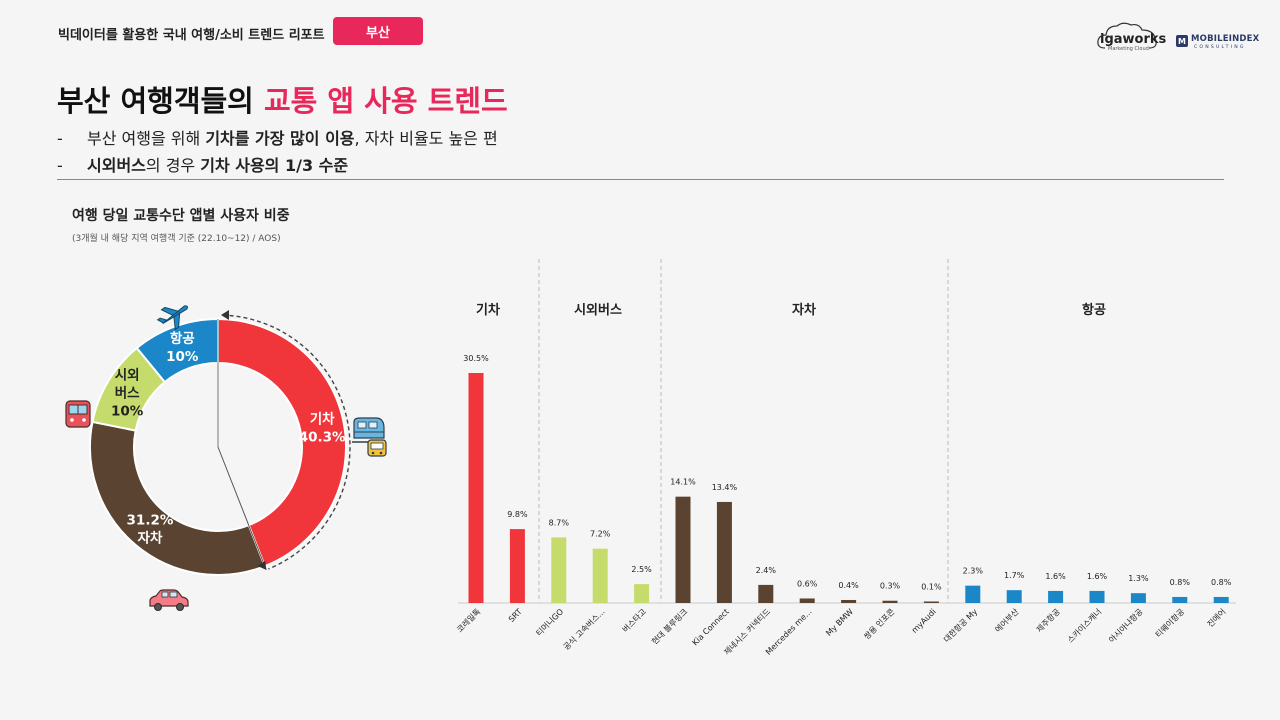 The height and width of the screenshot is (720, 1280). What do you see at coordinates (78, 414) in the screenshot?
I see `bus-icon` at bounding box center [78, 414].